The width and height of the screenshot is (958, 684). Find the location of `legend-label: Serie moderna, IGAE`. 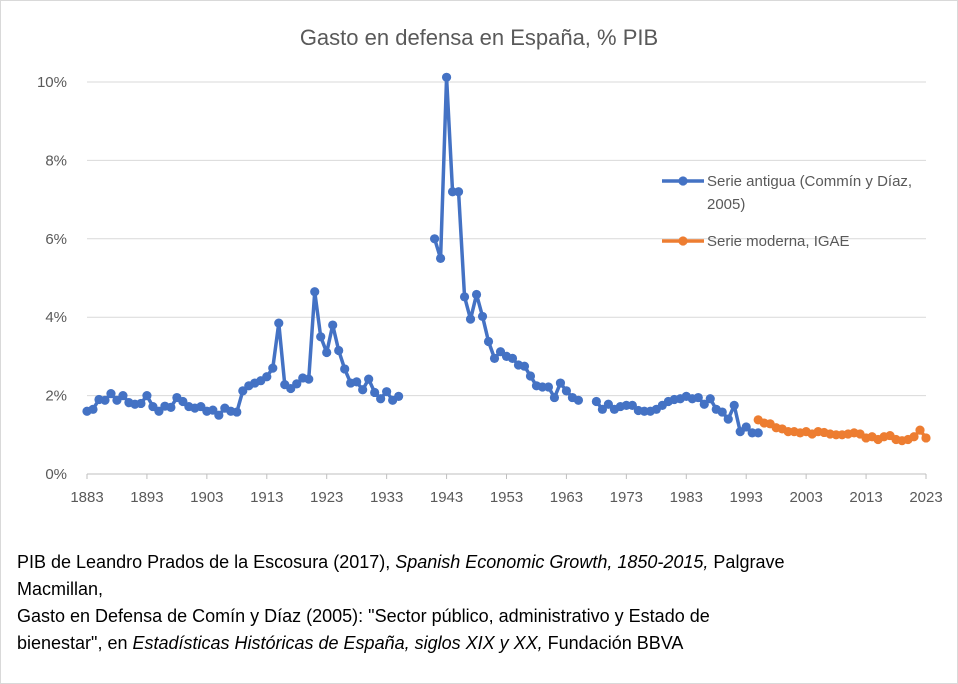

legend-label: Serie moderna, IGAE is located at coordinates (778, 241).